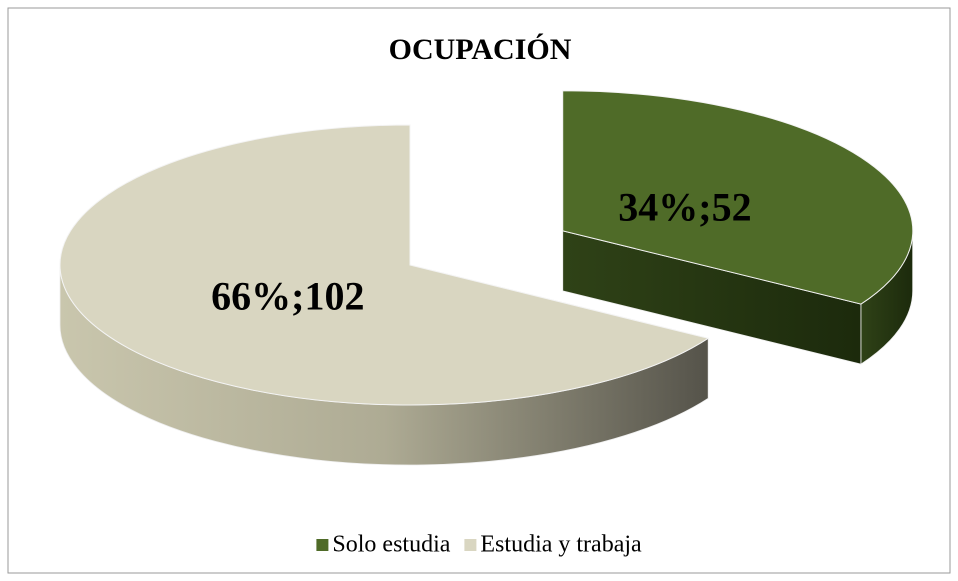 This screenshot has width=958, height=581. What do you see at coordinates (480, 49) in the screenshot?
I see `chart-title: OCUPACIÓN` at bounding box center [480, 49].